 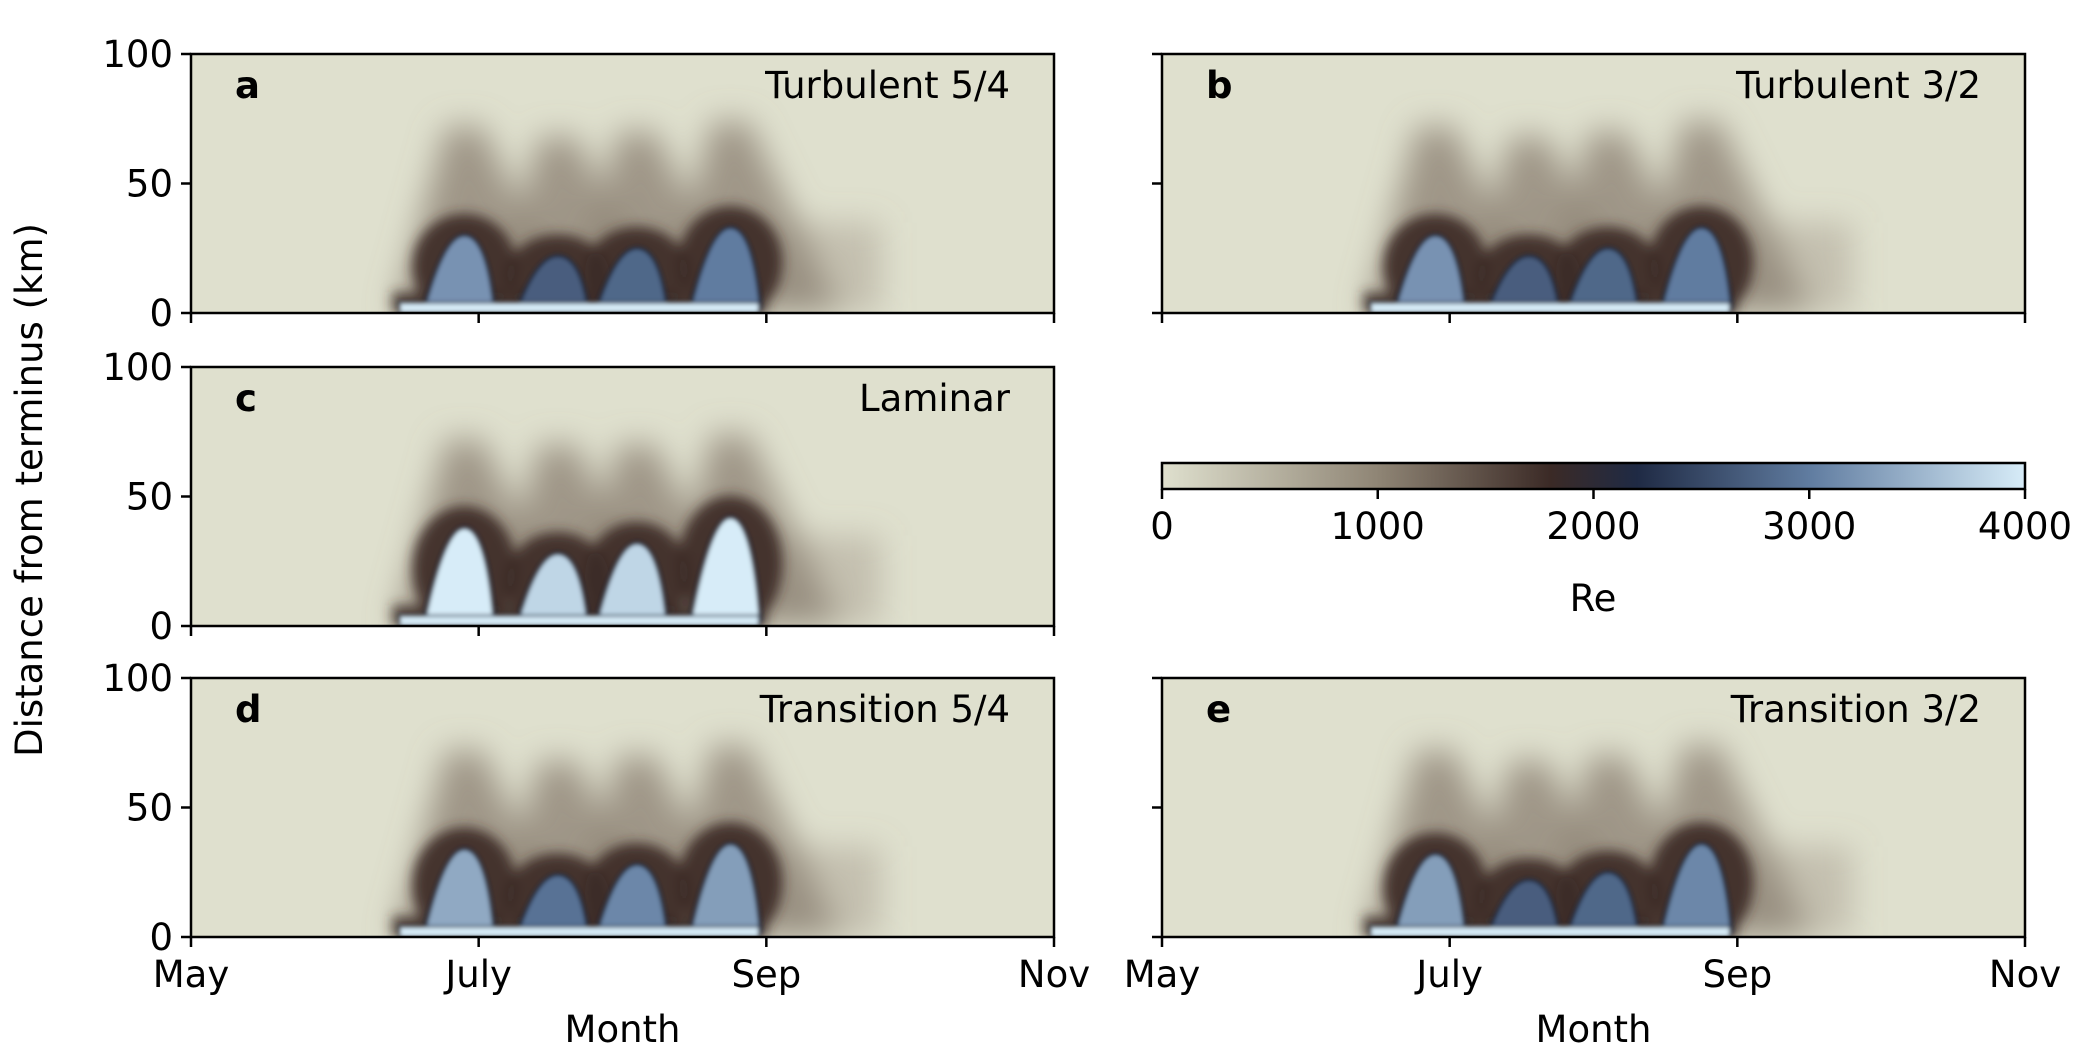 What do you see at coordinates (1855, 709) in the screenshot?
I see `panel-title: Transition 3/2` at bounding box center [1855, 709].